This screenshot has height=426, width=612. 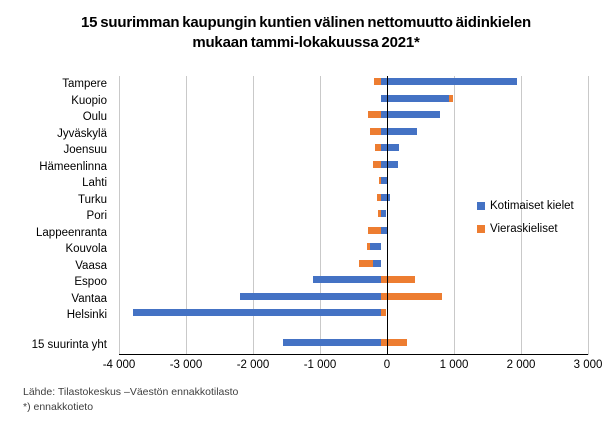 What do you see at coordinates (481, 229) in the screenshot?
I see `legend-marker-orange-icon` at bounding box center [481, 229].